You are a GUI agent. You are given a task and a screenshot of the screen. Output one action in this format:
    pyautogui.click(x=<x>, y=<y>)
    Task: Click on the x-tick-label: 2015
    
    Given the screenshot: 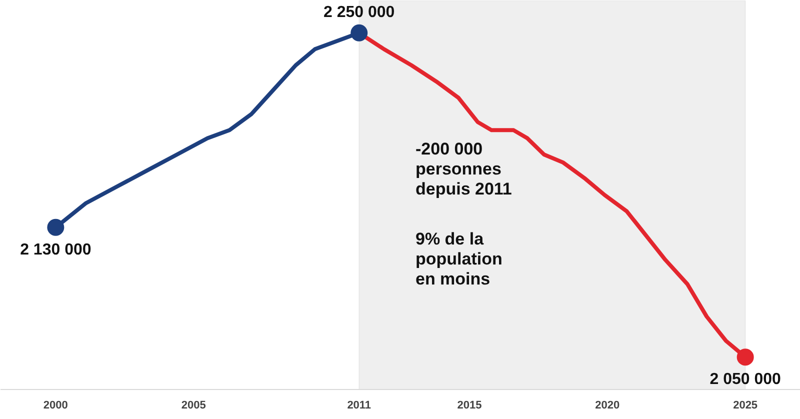 What is the action you would take?
    pyautogui.click(x=469, y=406)
    